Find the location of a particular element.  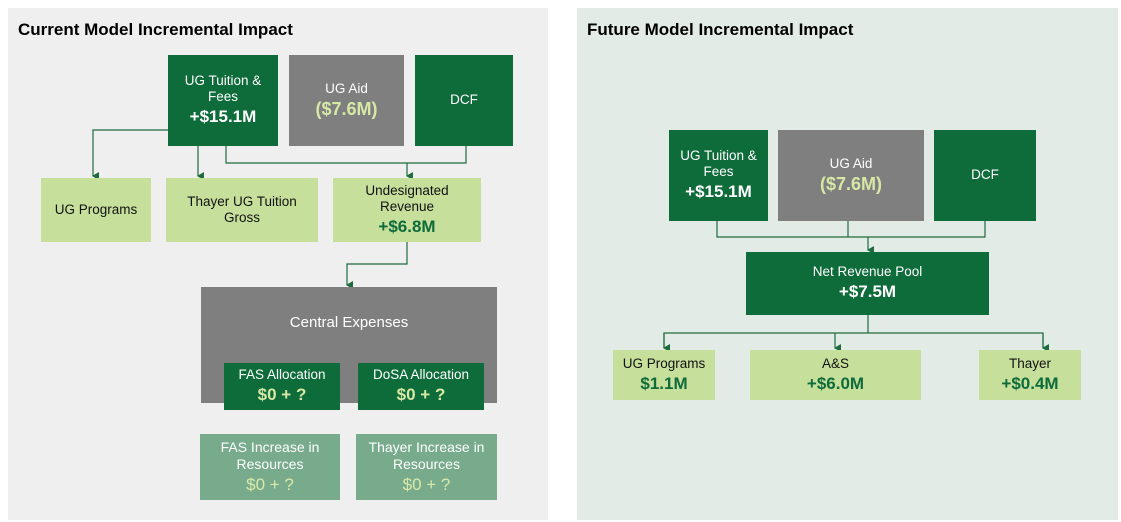

node: Thayer Increase in Resources $0 + ? is located at coordinates (426, 467).